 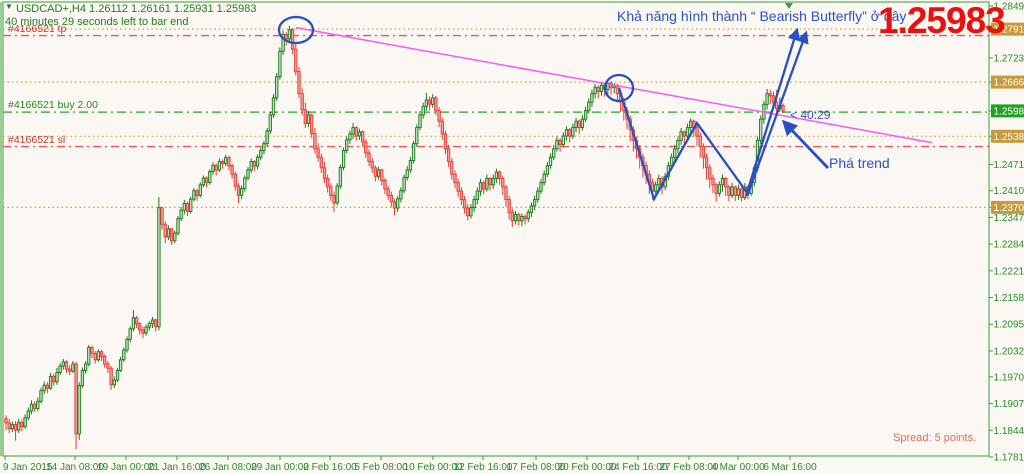 What do you see at coordinates (1009, 245) in the screenshot?
I see `price-tick-label: 1.22840` at bounding box center [1009, 245].